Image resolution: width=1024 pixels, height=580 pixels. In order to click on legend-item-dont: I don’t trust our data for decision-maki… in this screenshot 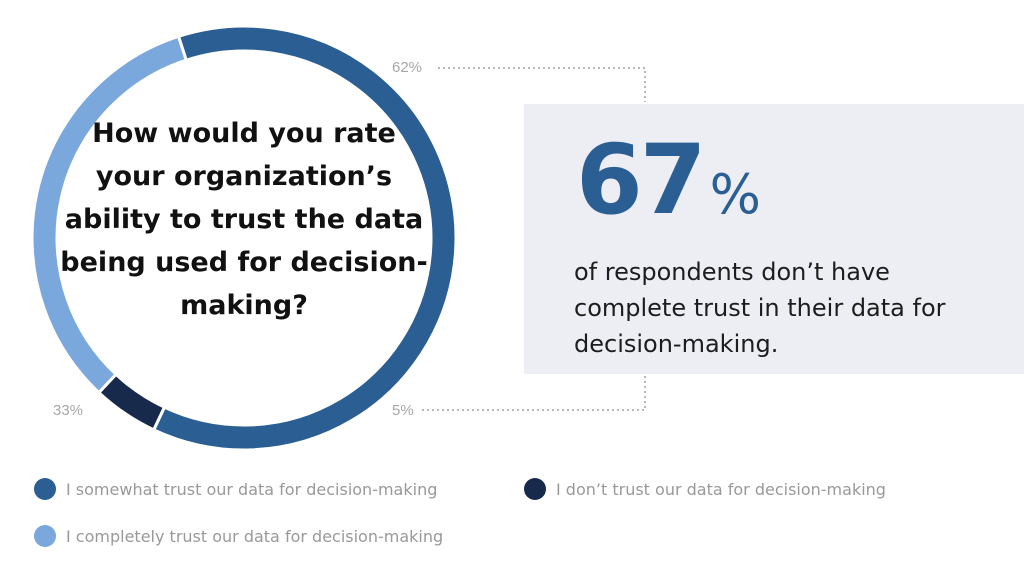, I will do `click(705, 489)`.